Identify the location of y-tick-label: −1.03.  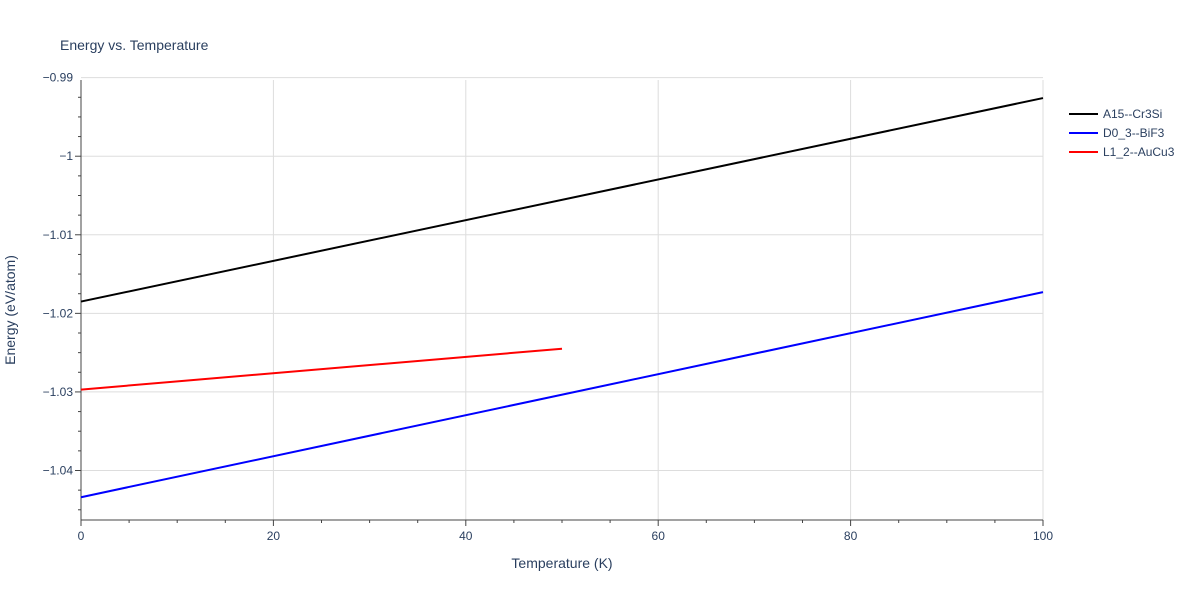
(58, 392).